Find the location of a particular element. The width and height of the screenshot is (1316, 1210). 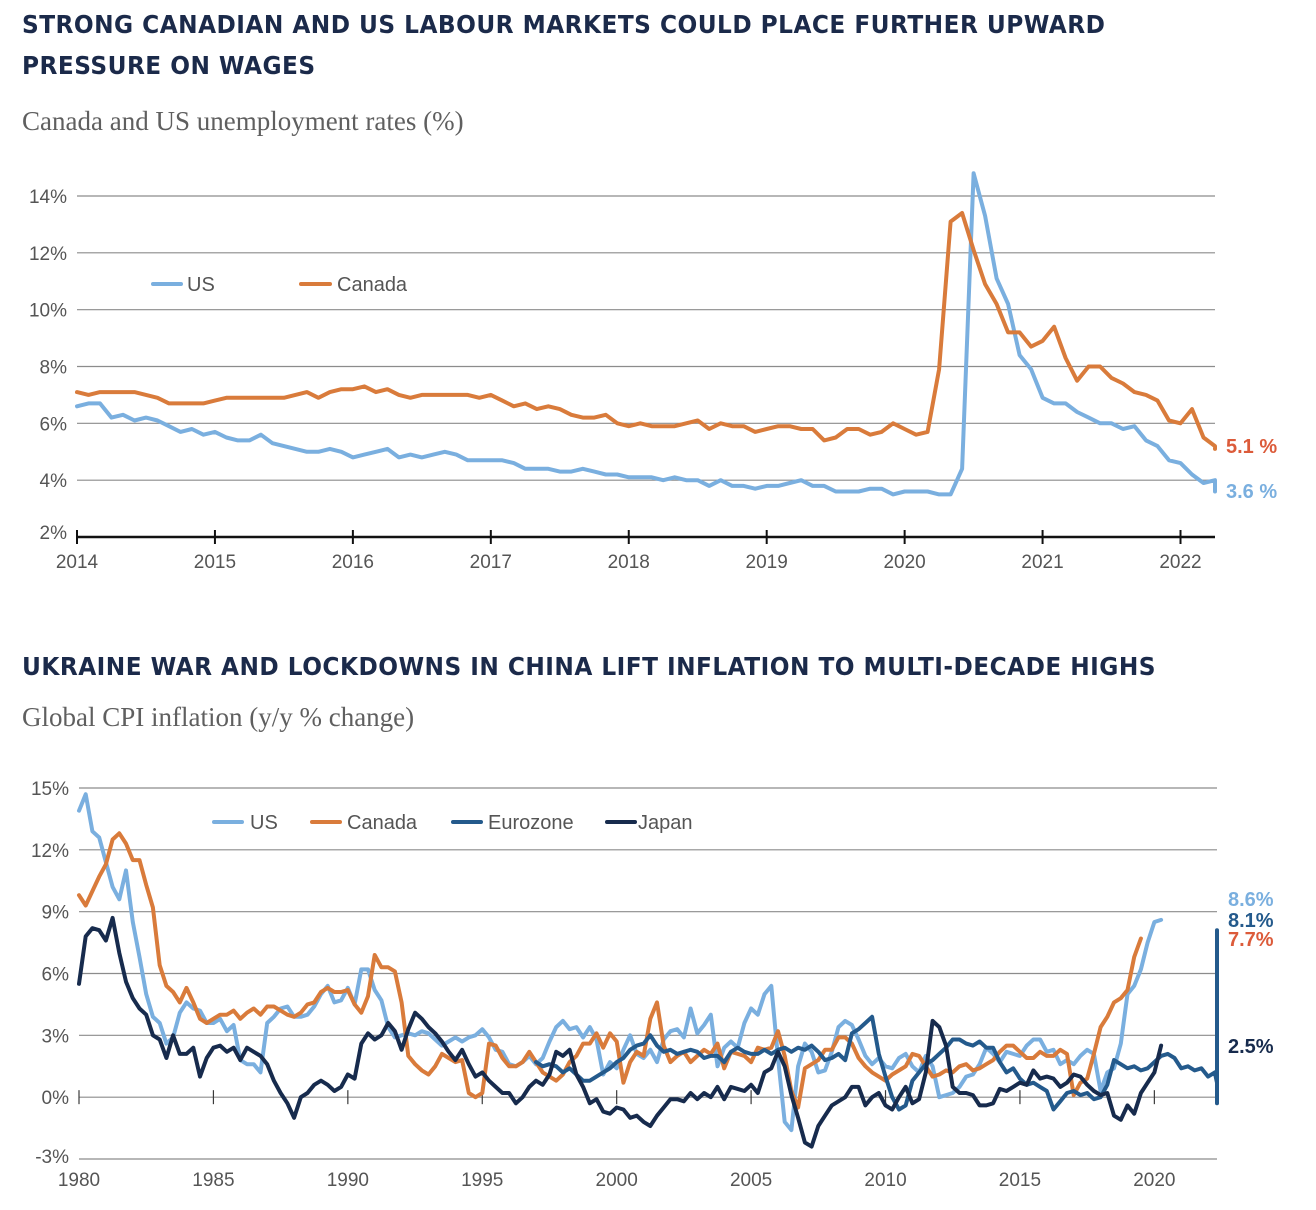

y-tick-label: -3% is located at coordinates (52, 1157).